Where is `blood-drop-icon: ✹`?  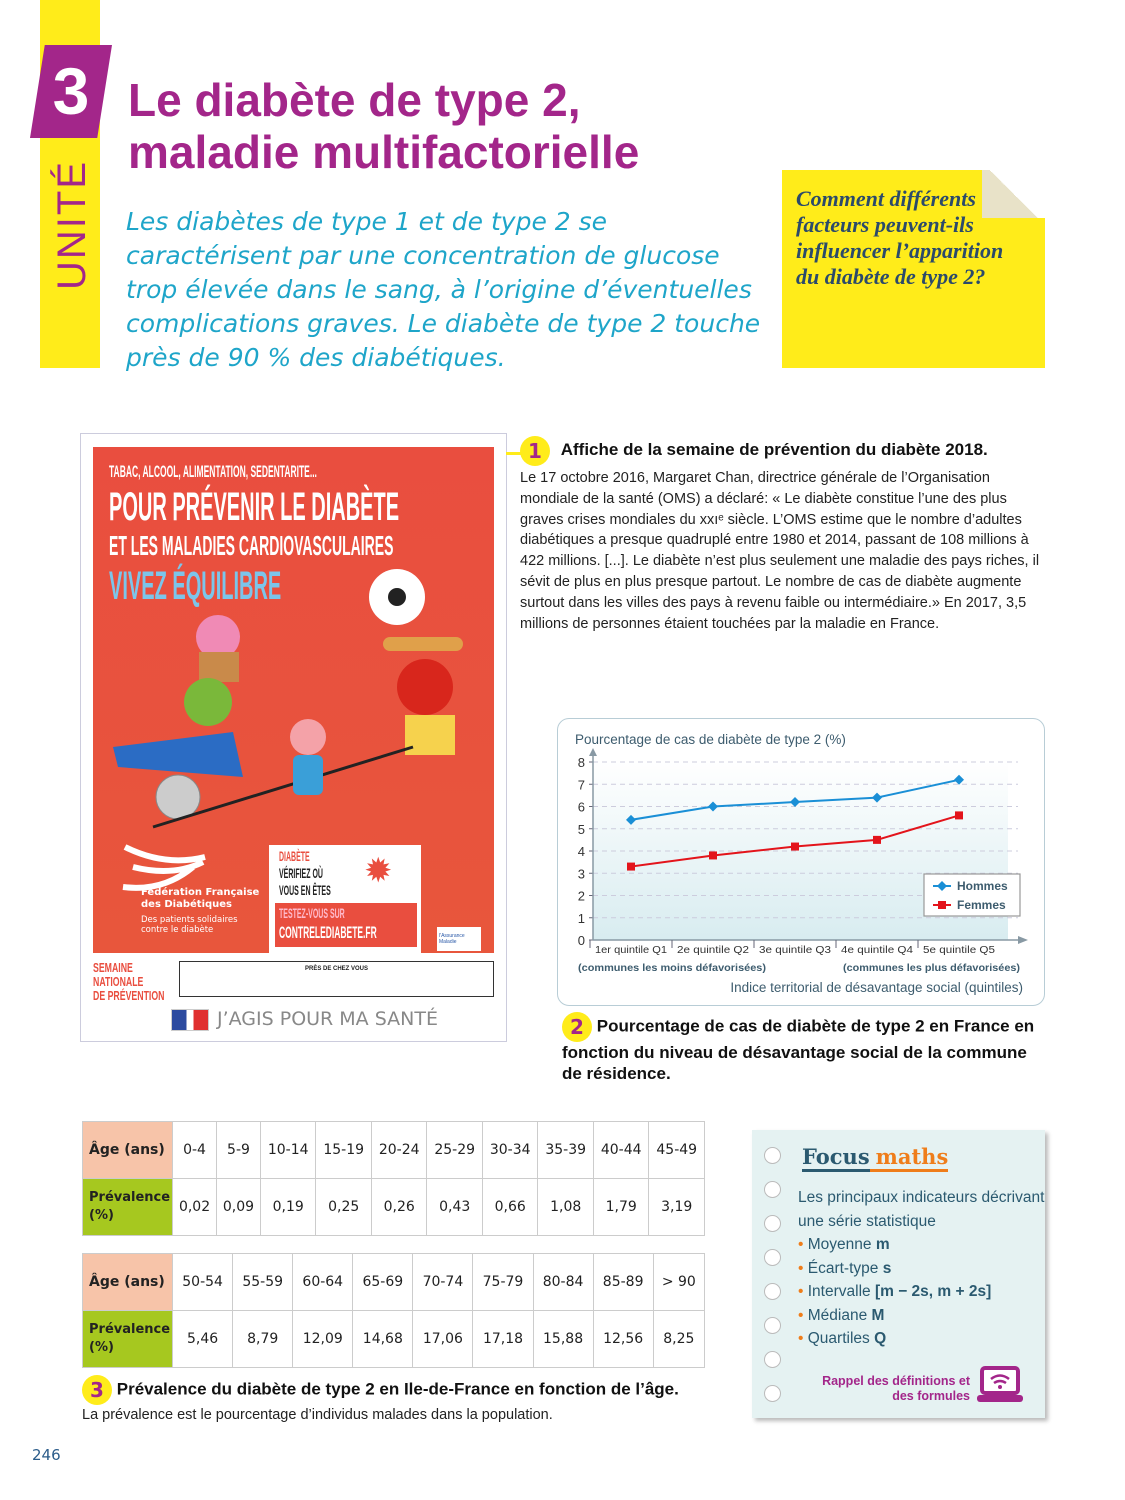 blood-drop-icon: ✹ is located at coordinates (378, 871).